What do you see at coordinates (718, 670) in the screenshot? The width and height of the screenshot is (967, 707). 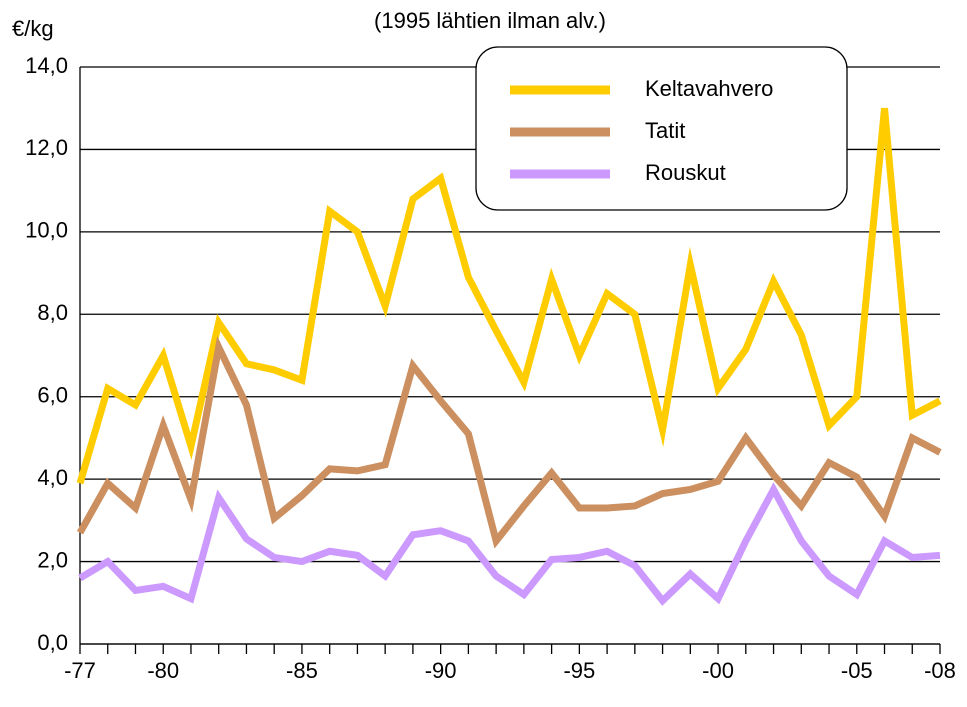 I see `x-tick-label: -00` at bounding box center [718, 670].